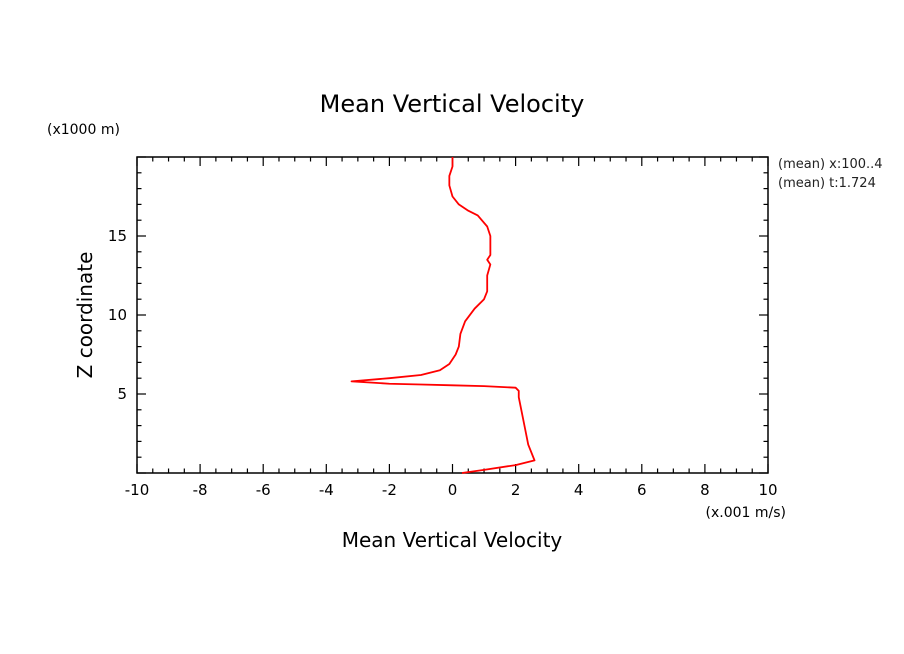  What do you see at coordinates (452, 104) in the screenshot?
I see `chart-title: Mean Vertical Velocity` at bounding box center [452, 104].